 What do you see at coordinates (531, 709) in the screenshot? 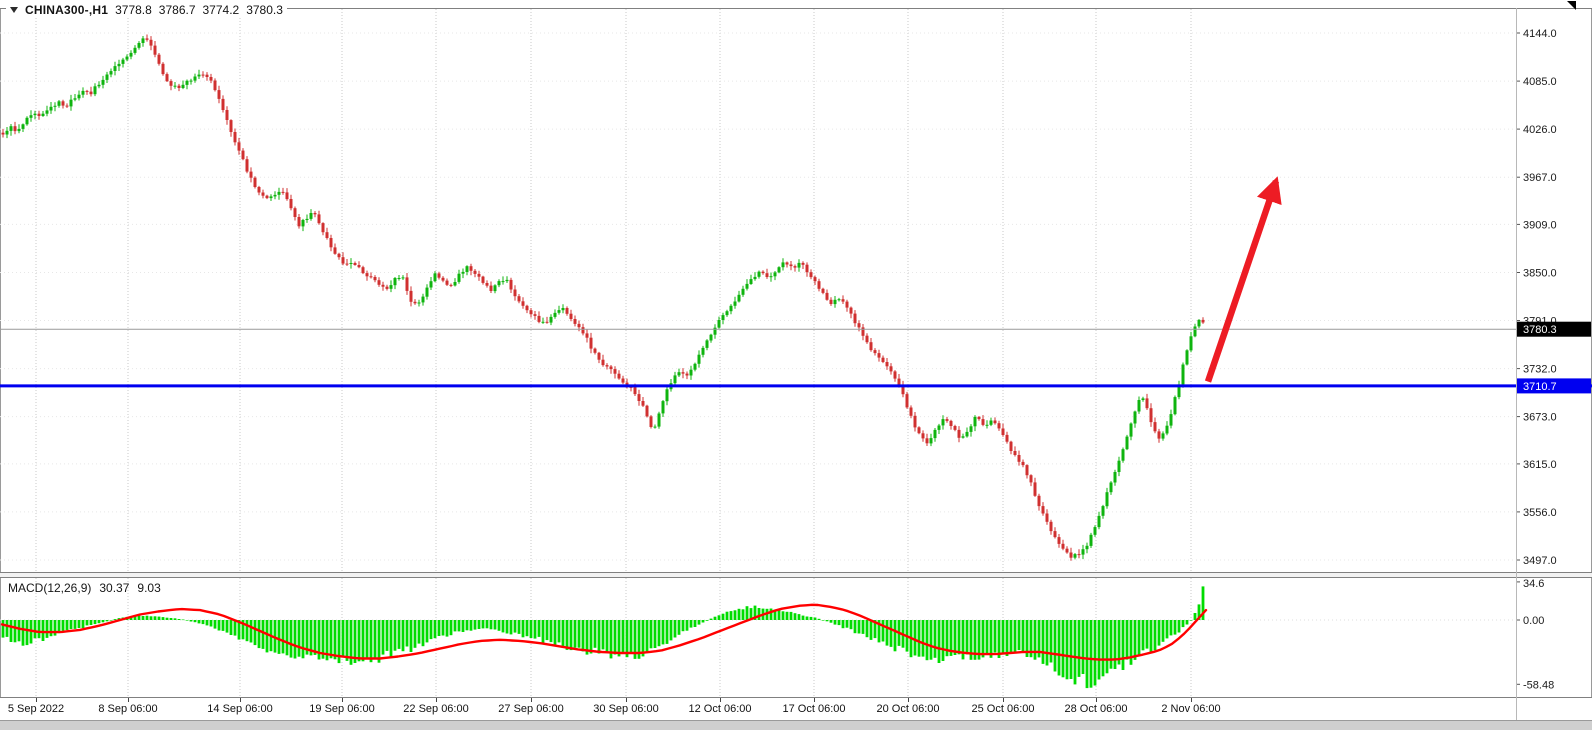
I see `time-axis-label: 27 Sep 06:00` at bounding box center [531, 709].